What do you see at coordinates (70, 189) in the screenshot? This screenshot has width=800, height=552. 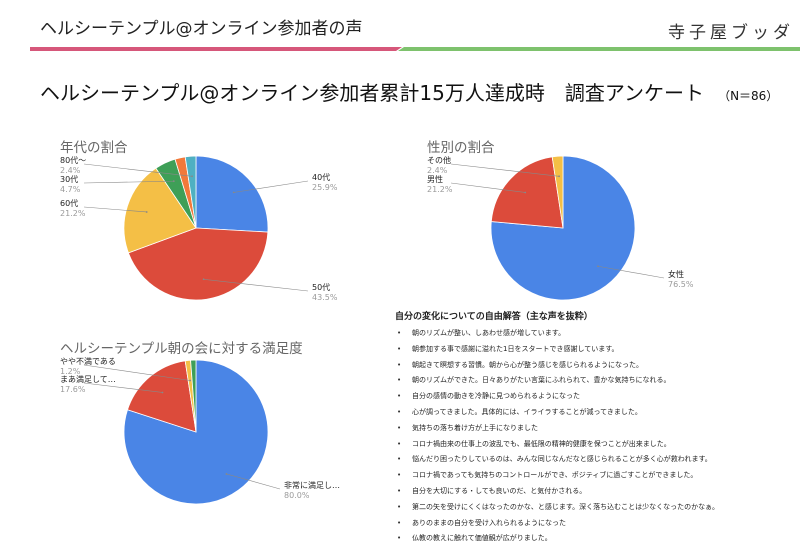 I see `slice-label-percent: 4.7%` at bounding box center [70, 189].